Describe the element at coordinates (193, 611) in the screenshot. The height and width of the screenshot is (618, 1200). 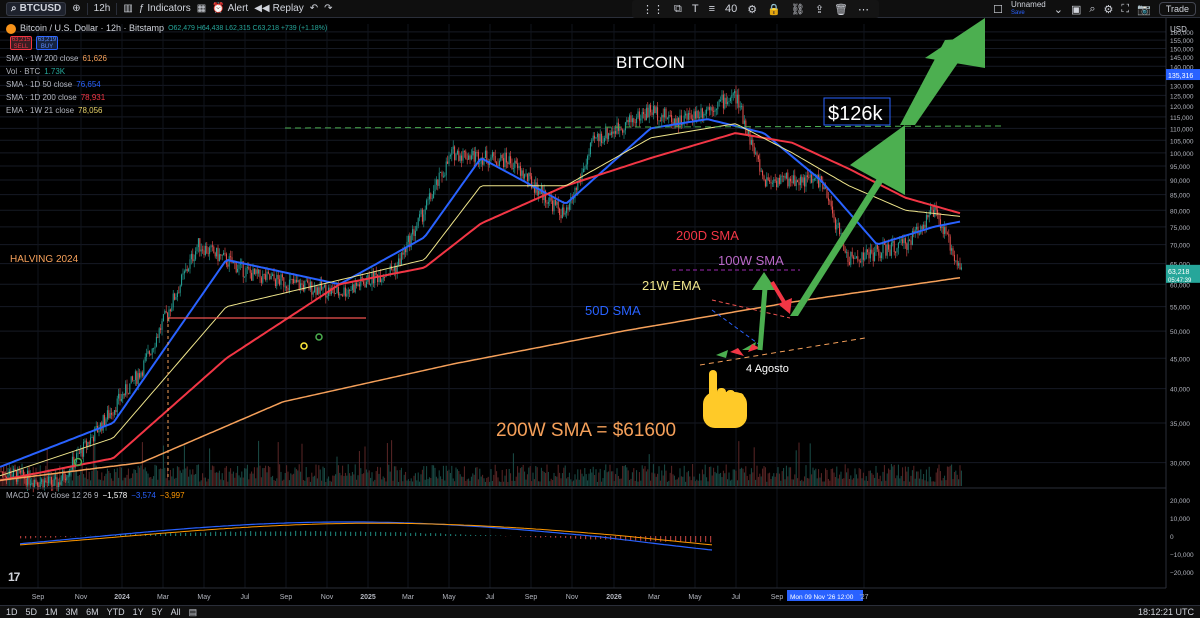
I see `calendar-icon: ▤` at that location.